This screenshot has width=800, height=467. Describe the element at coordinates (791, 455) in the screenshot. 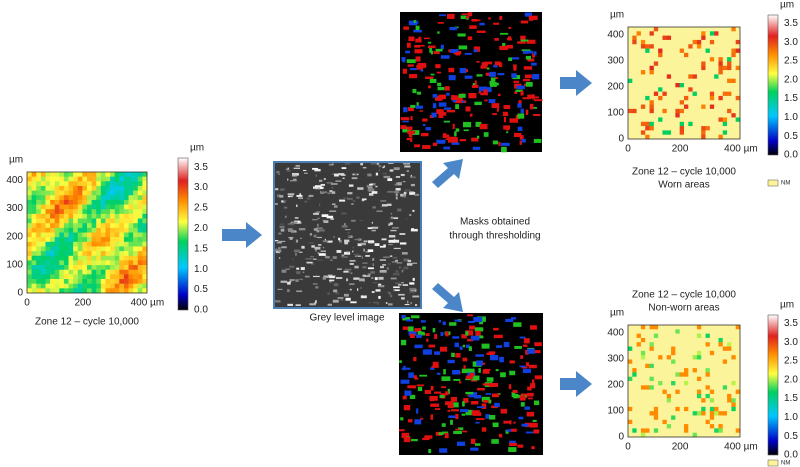

I see `colorbar-label: 0.0` at that location.